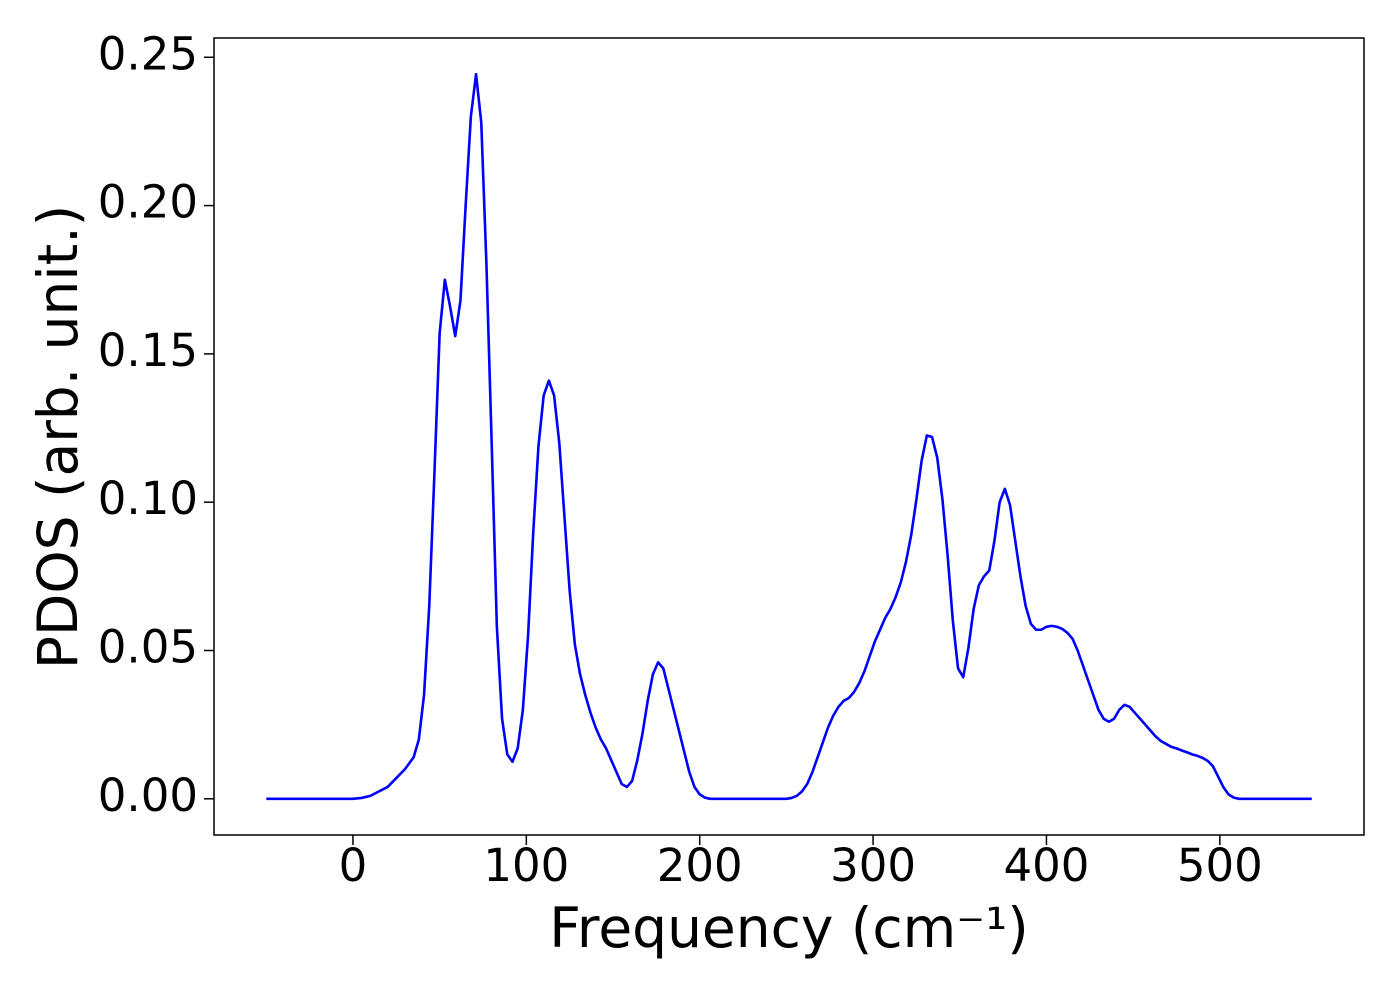 This screenshot has height=1000, width=1400. I want to click on x-tick-label: 0, so click(353, 865).